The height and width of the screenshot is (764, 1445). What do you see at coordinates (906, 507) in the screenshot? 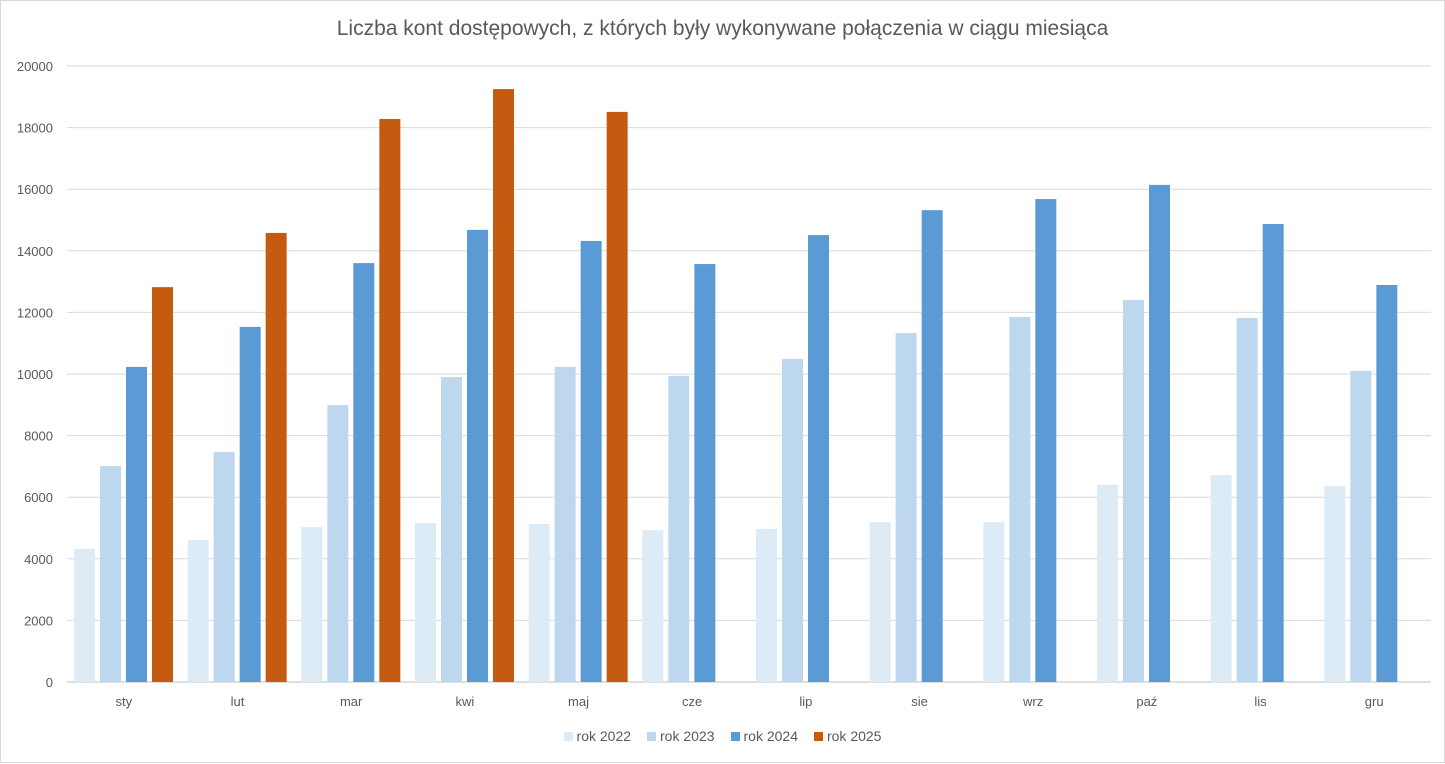
I see `bar-rok-2023-sie` at bounding box center [906, 507].